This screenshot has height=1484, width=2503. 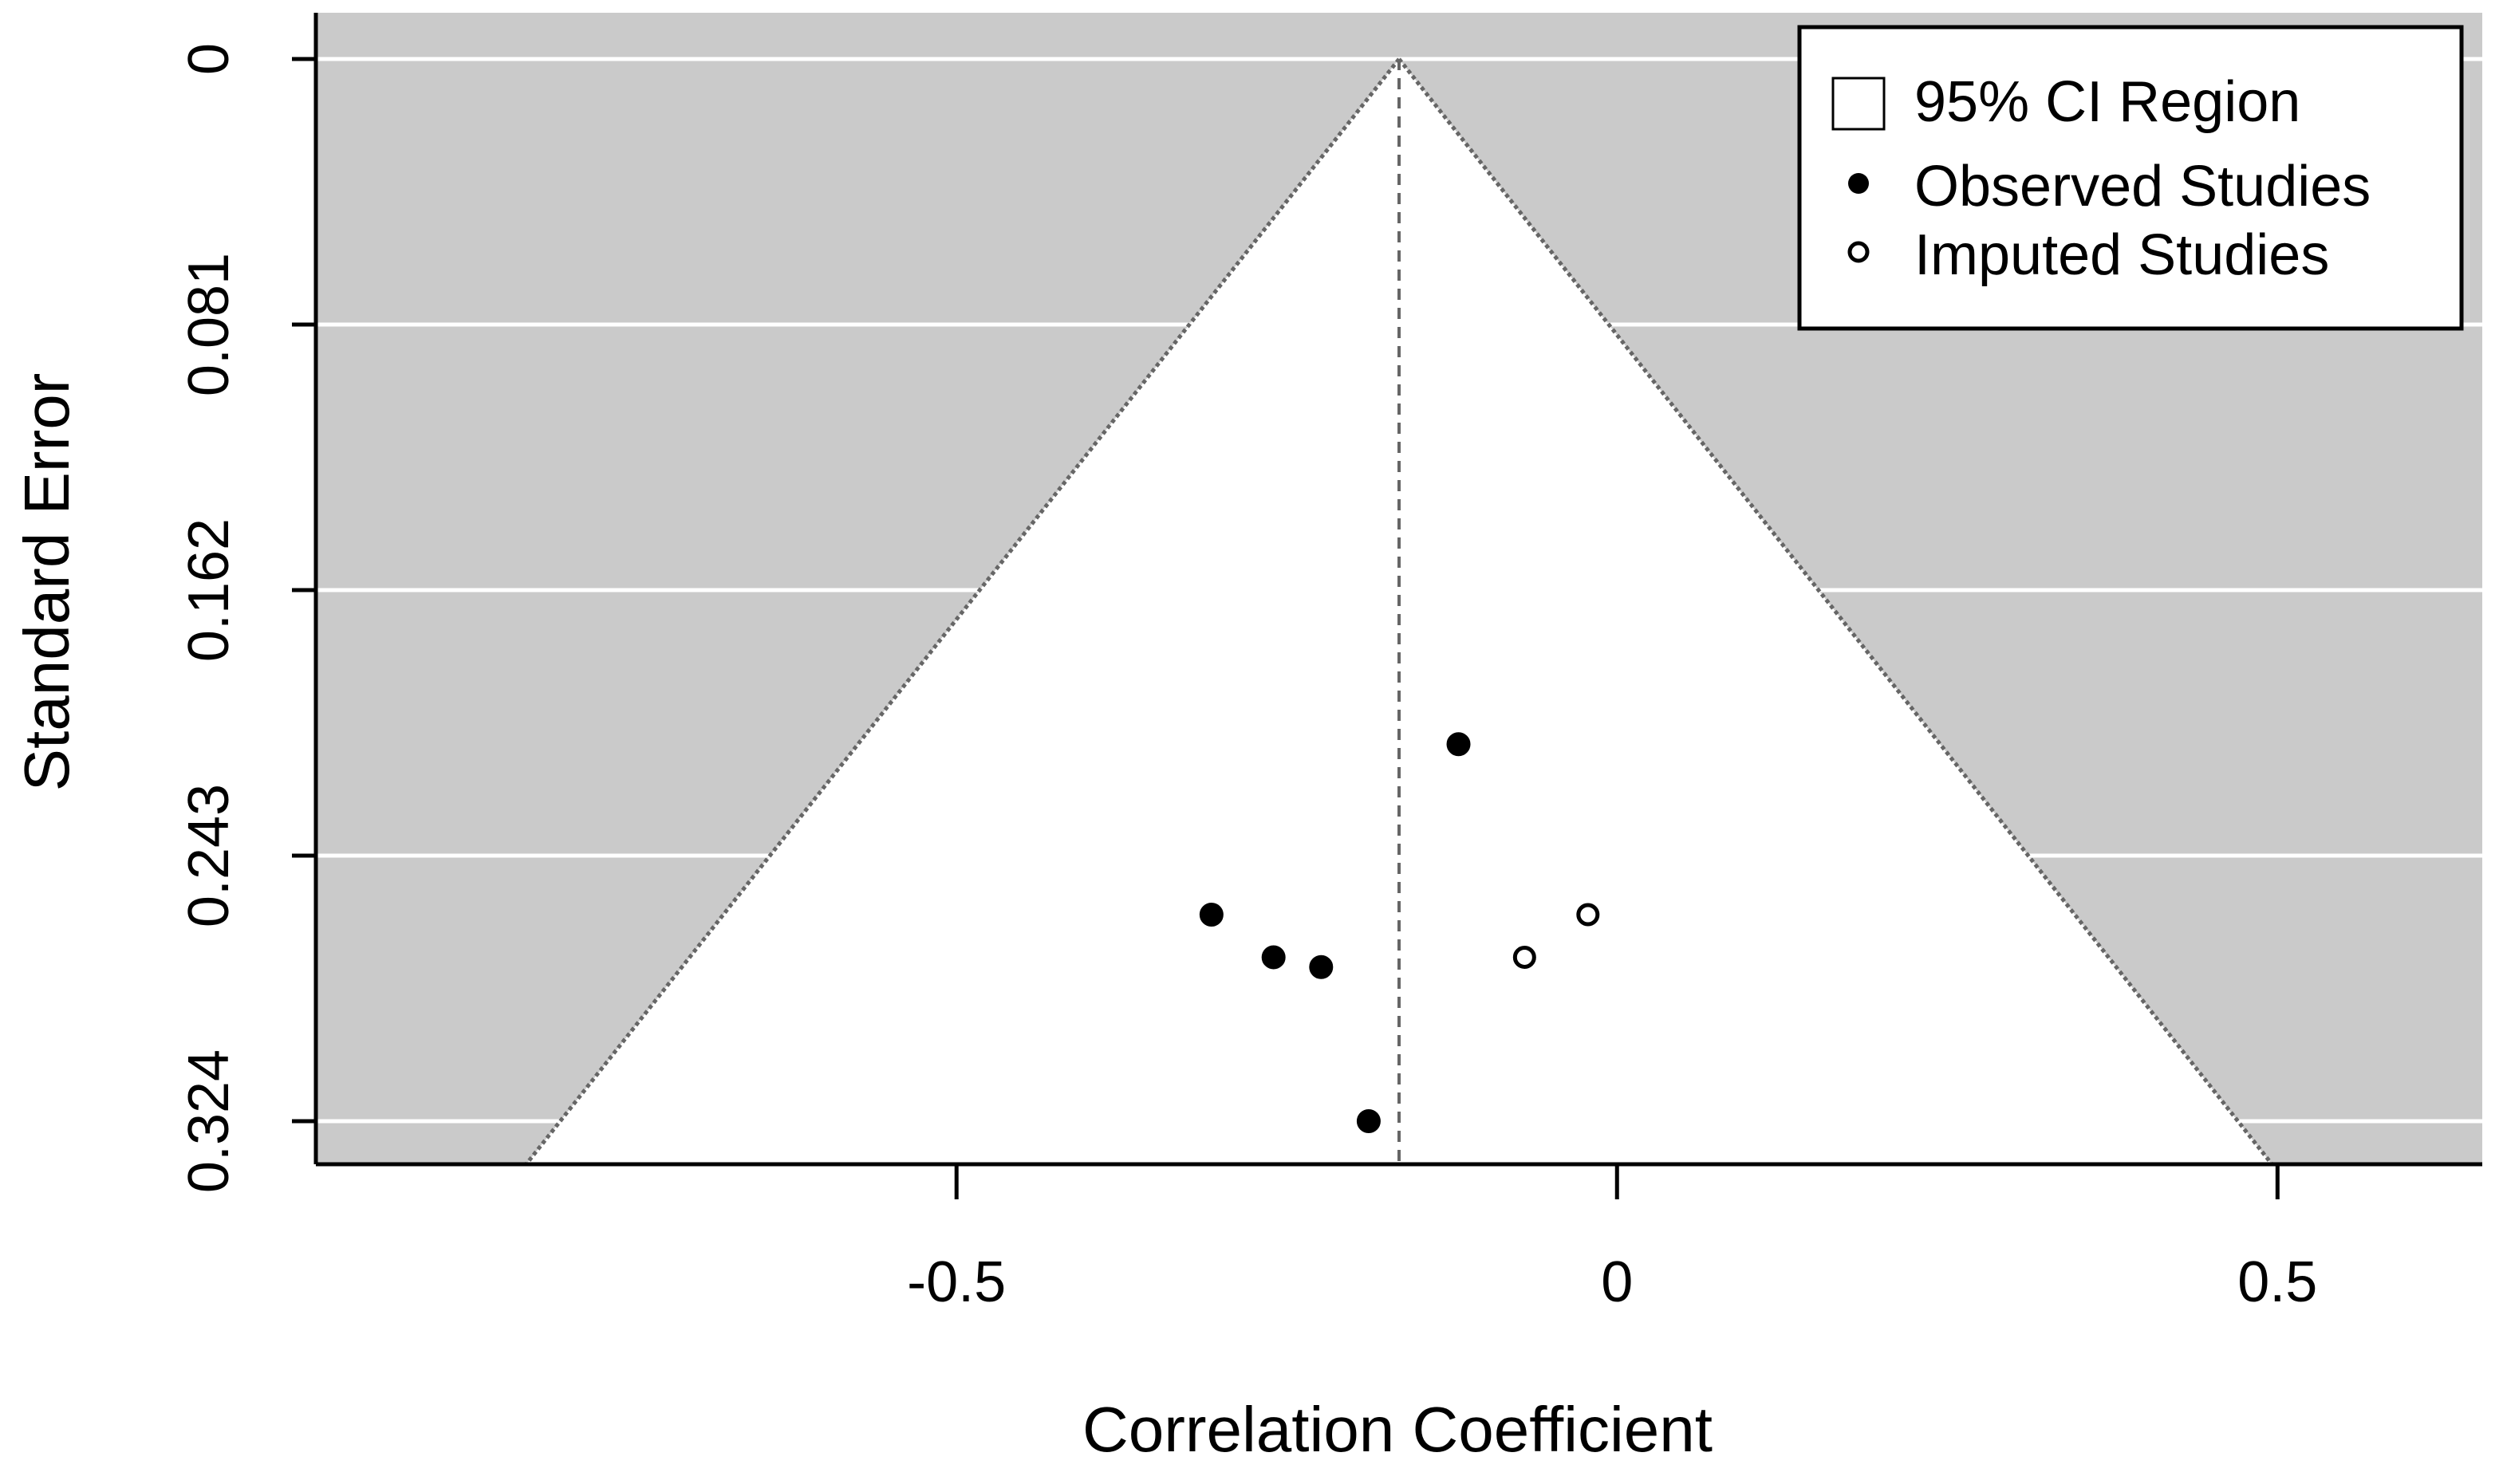 What do you see at coordinates (1858, 104) in the screenshot?
I see `legend-ci-region-swatch` at bounding box center [1858, 104].